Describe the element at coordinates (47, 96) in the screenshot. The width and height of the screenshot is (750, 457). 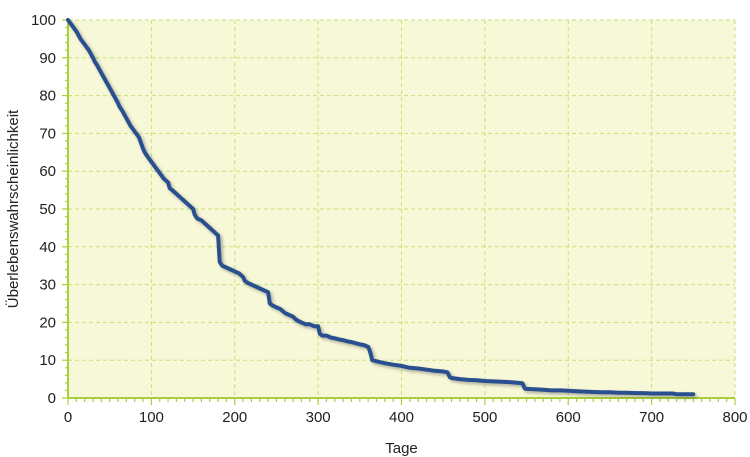
I see `y-tick-label-80: 80` at that location.